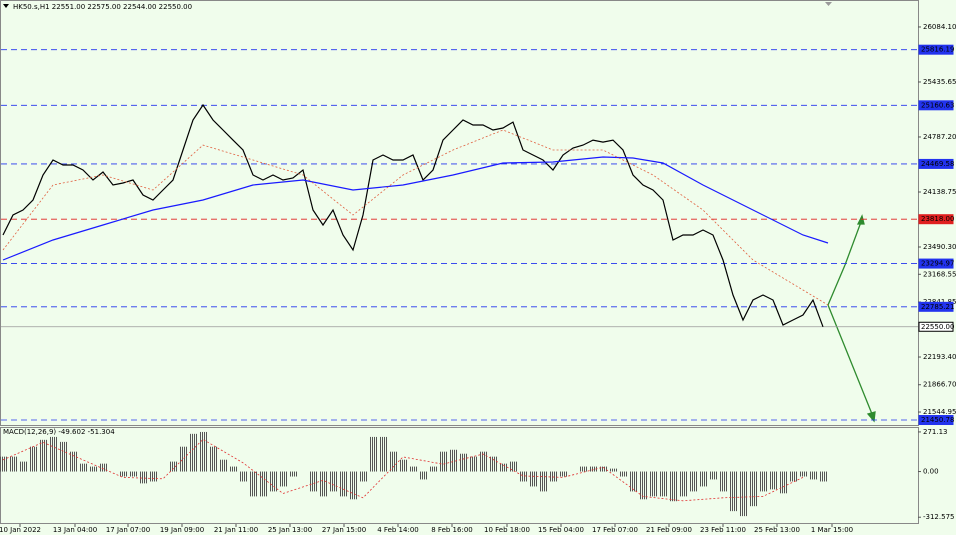 This screenshot has height=535, width=956. Describe the element at coordinates (935, 432) in the screenshot. I see `y-tick-label: 271.13` at that location.